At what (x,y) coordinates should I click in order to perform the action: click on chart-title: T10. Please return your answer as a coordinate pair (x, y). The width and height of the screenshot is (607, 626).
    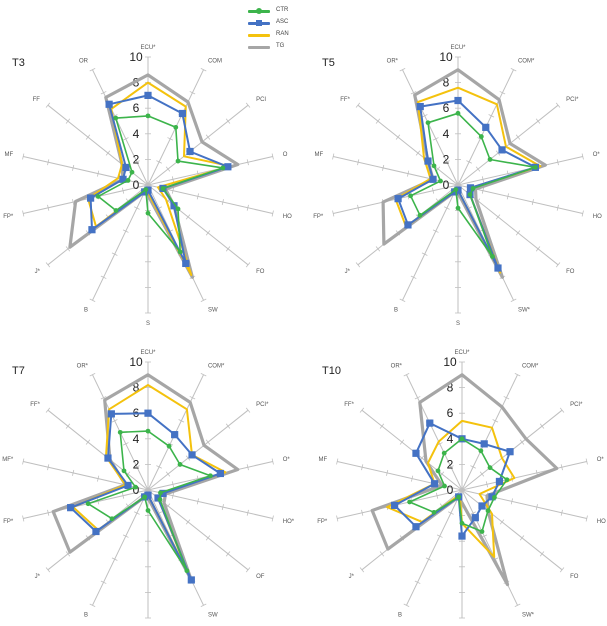
    Looking at the image, I should click on (331, 371).